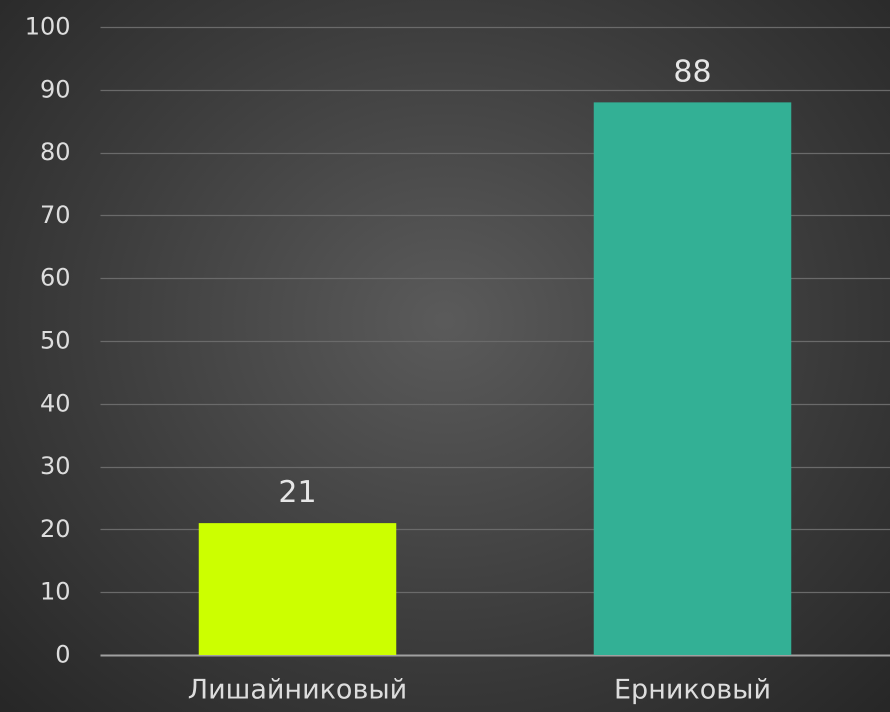 This screenshot has width=890, height=712. I want to click on y-tick-label: 60, so click(55, 278).